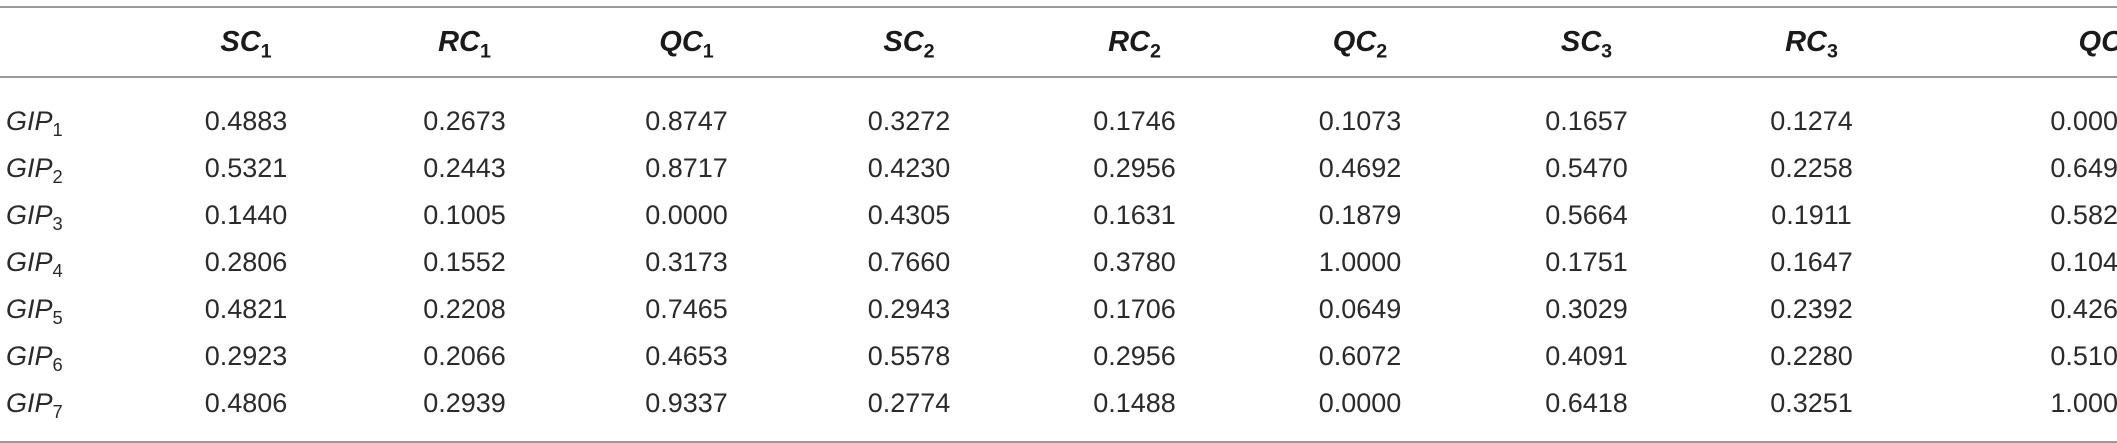 The image size is (2117, 443). Describe the element at coordinates (1811, 403) in the screenshot. I see `table-cell: 0.3251` at that location.